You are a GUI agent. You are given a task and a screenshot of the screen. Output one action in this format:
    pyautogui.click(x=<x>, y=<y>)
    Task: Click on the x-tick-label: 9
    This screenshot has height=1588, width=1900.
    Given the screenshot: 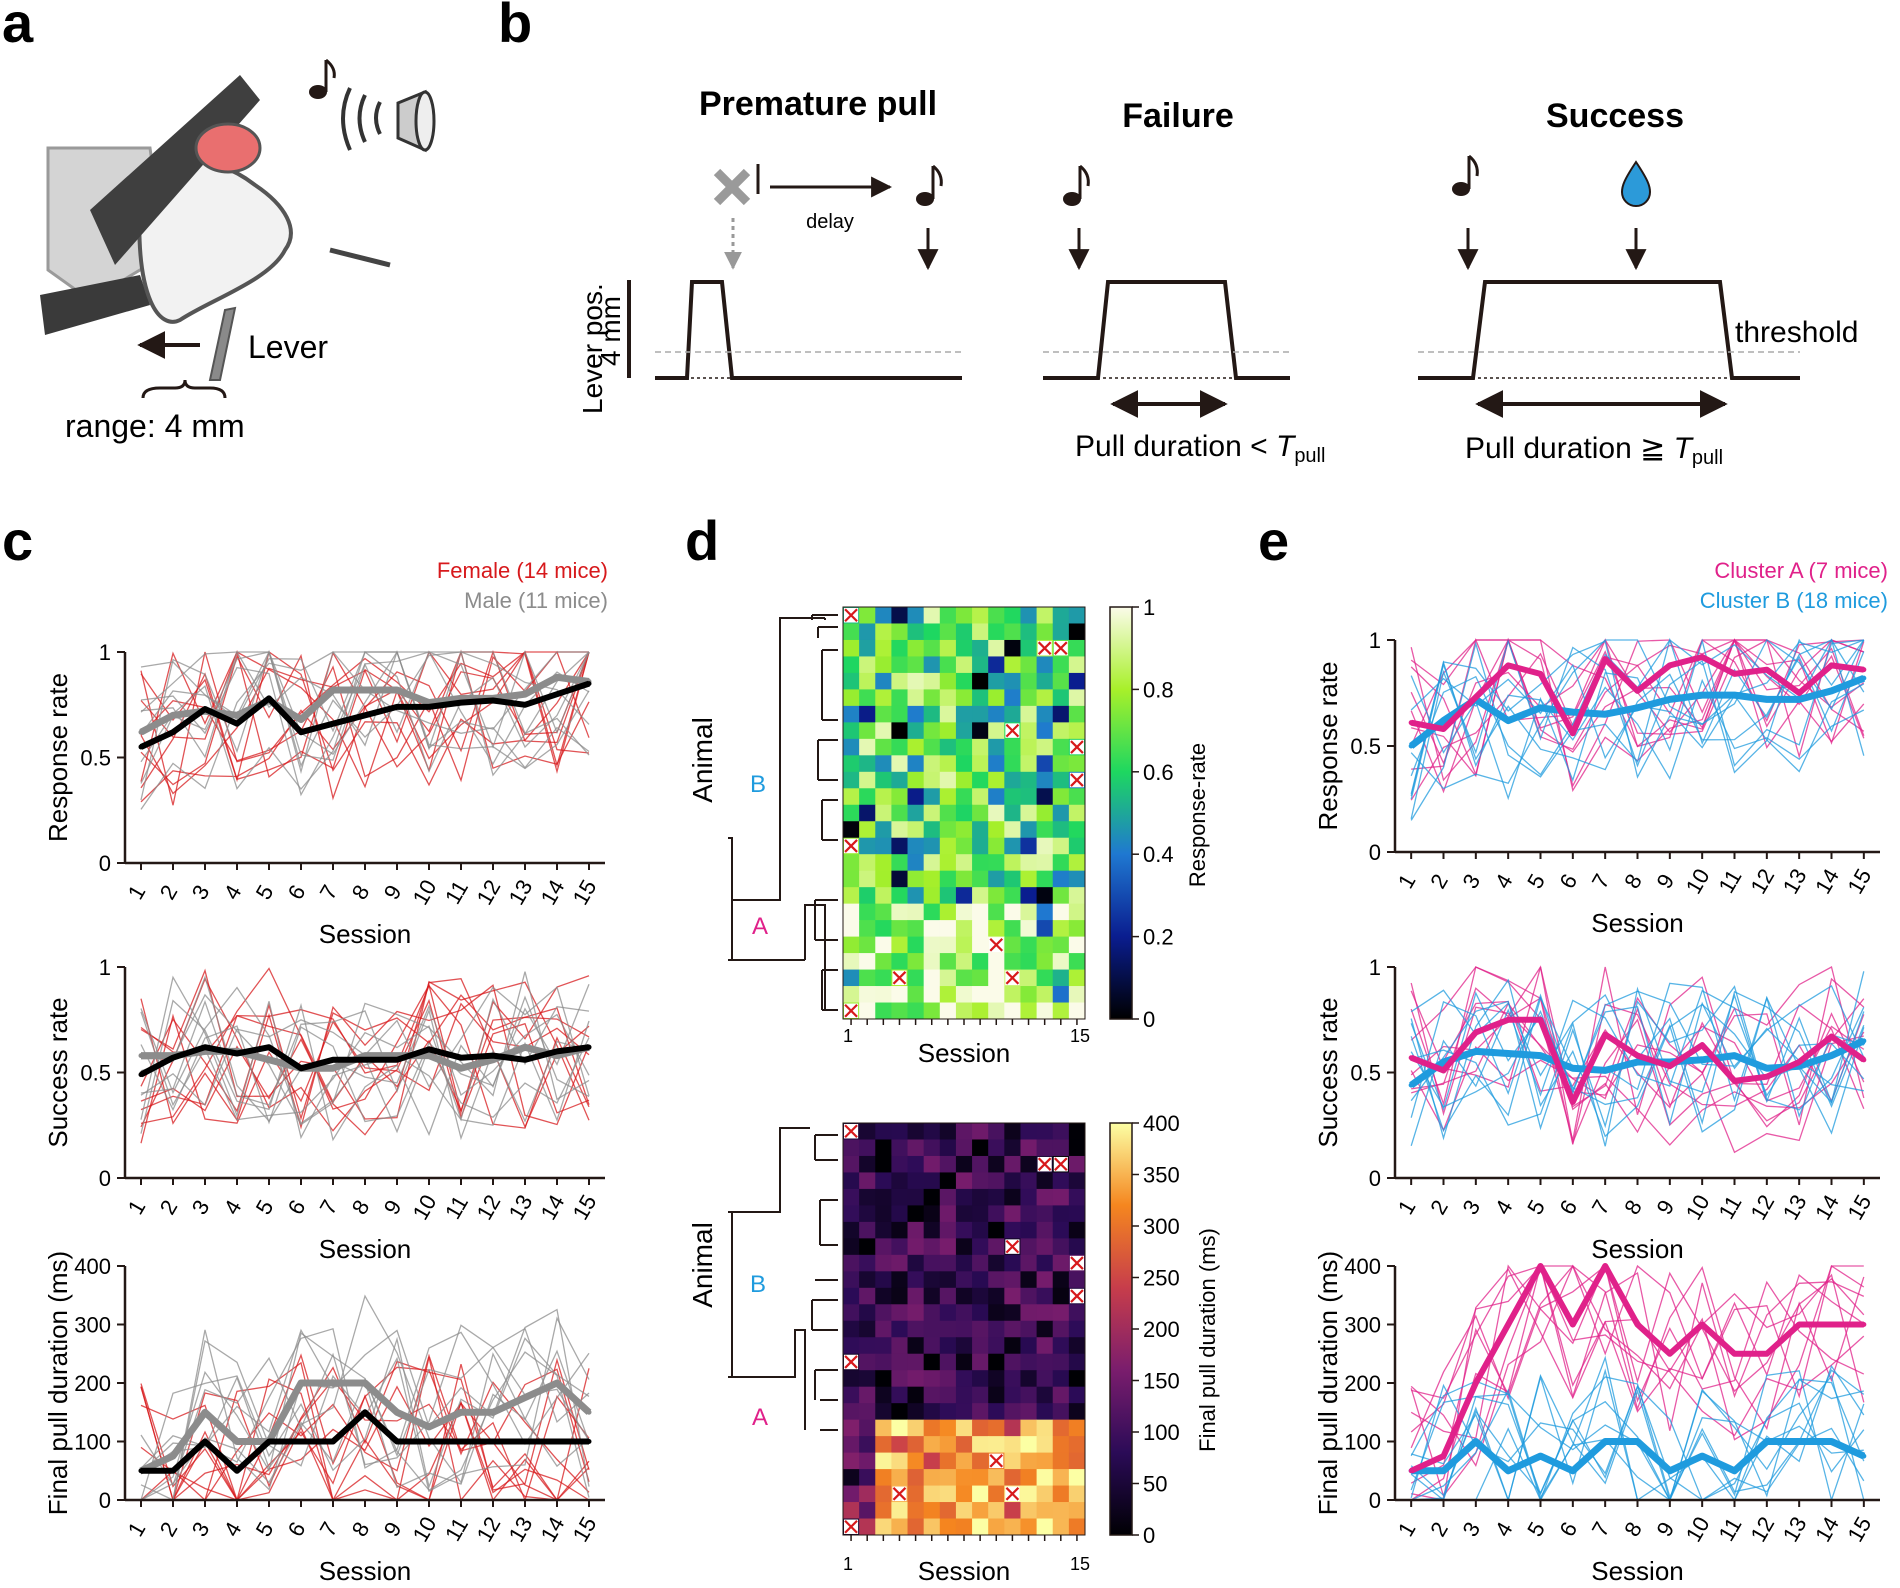 What is the action you would take?
    pyautogui.click(x=1665, y=881)
    